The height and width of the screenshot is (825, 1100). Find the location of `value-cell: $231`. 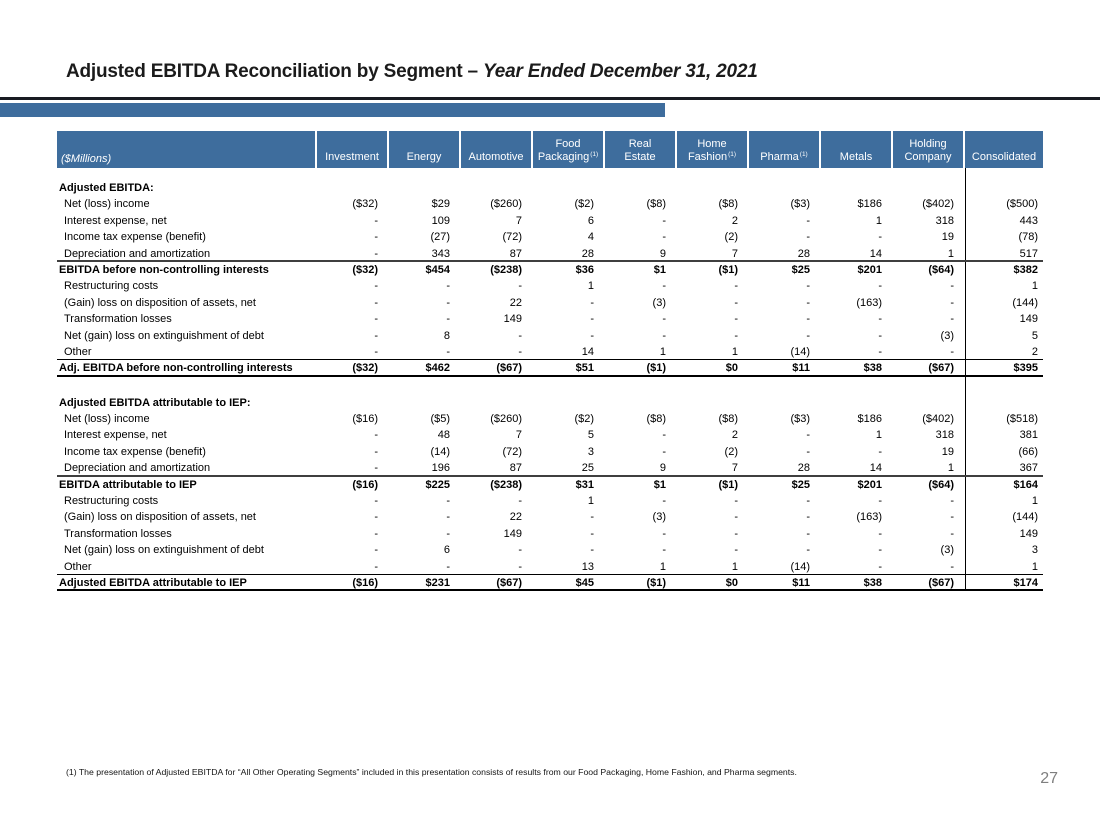

value-cell: $231 is located at coordinates (437, 582).